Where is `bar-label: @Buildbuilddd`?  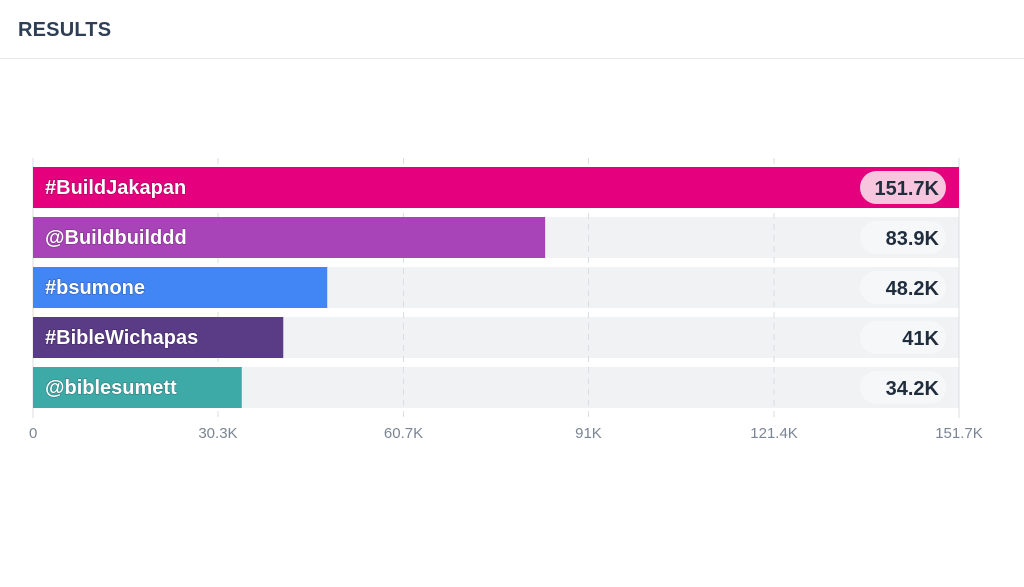 bar-label: @Buildbuilddd is located at coordinates (116, 238).